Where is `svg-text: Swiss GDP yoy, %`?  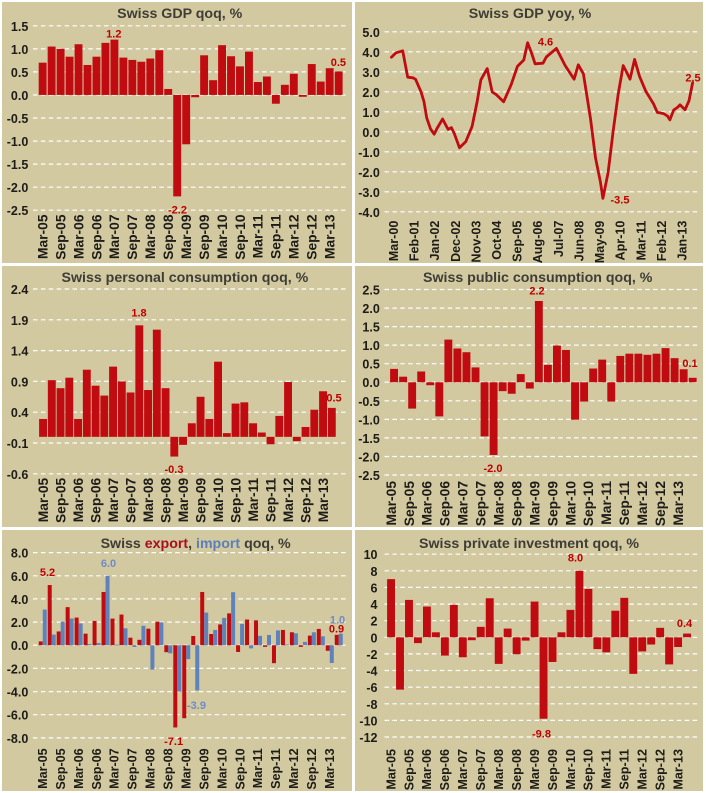
svg-text: Swiss GDP yoy, % is located at coordinates (530, 14).